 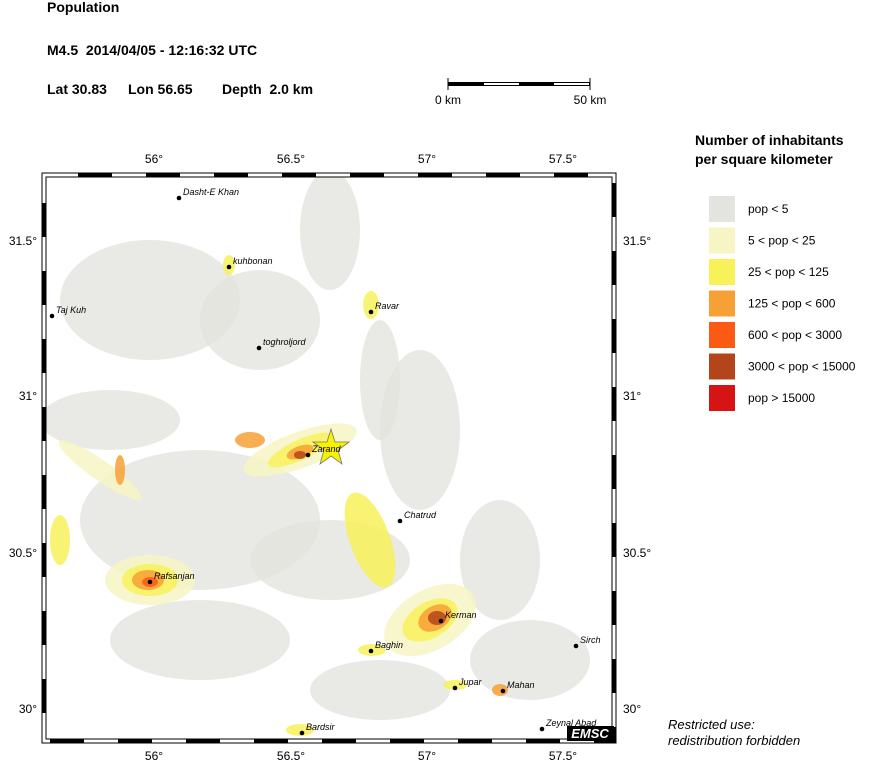 What do you see at coordinates (768, 209) in the screenshot?
I see `legend-label: pop < 5` at bounding box center [768, 209].